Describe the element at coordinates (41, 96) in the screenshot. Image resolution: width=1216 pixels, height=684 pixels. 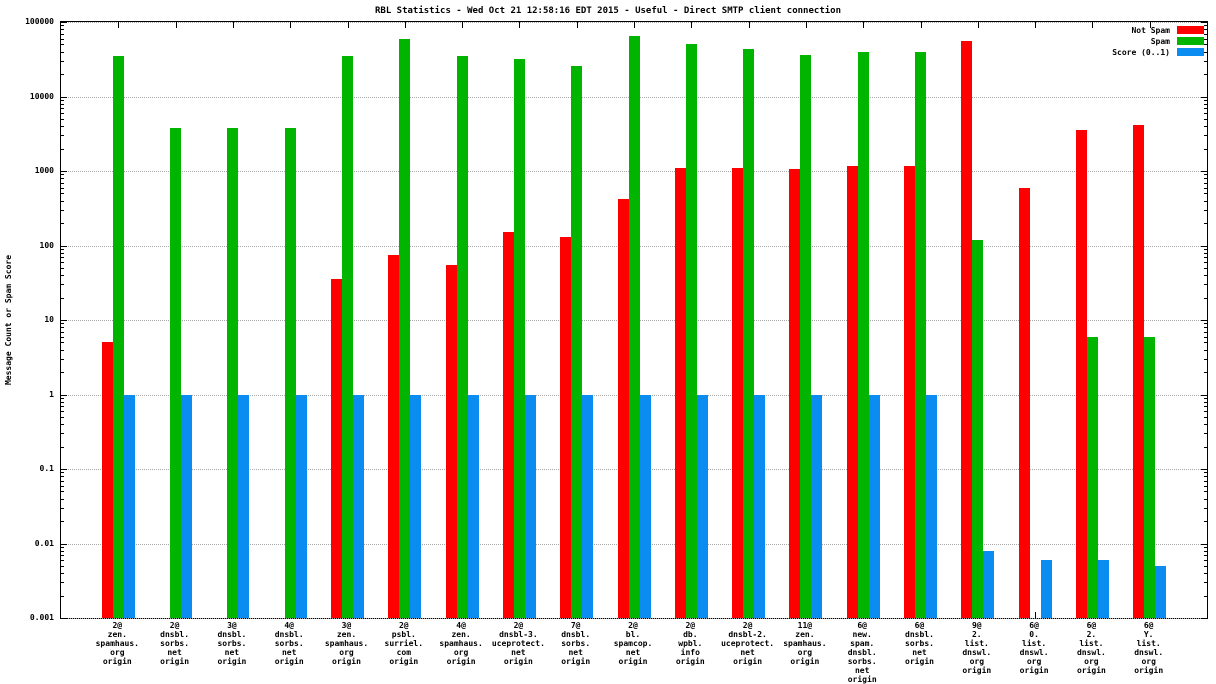
I see `y-tick-label: 10000` at that location.